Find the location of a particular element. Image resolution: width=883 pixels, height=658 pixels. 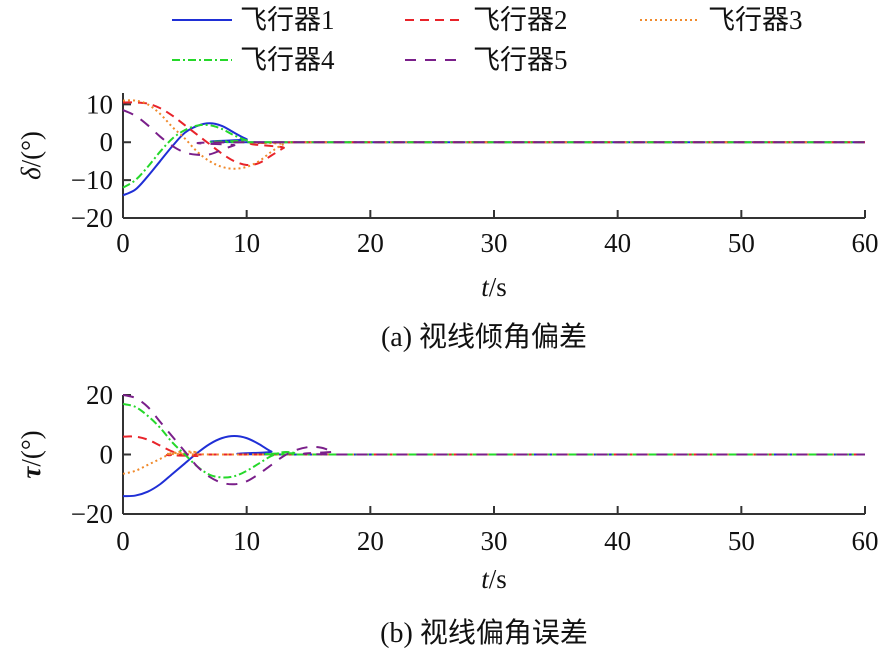

legend-label-4: 飞行器4 is located at coordinates (287, 60).